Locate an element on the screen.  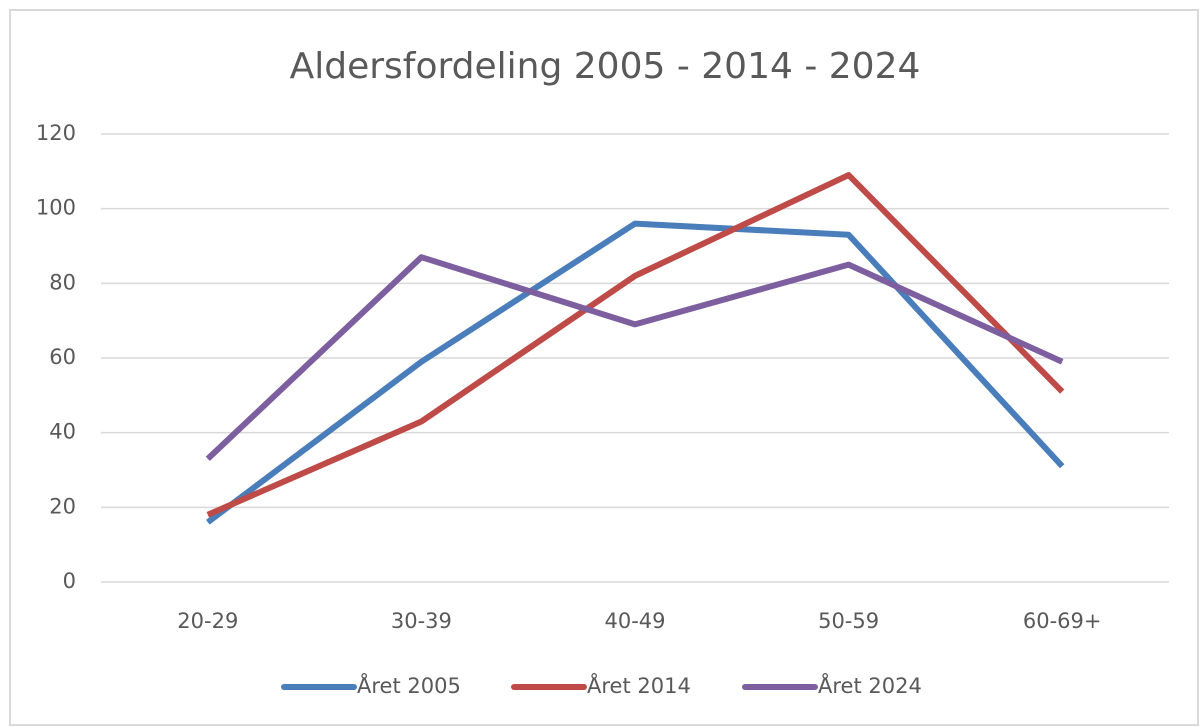
y-tick-label: 60 is located at coordinates (62, 357).